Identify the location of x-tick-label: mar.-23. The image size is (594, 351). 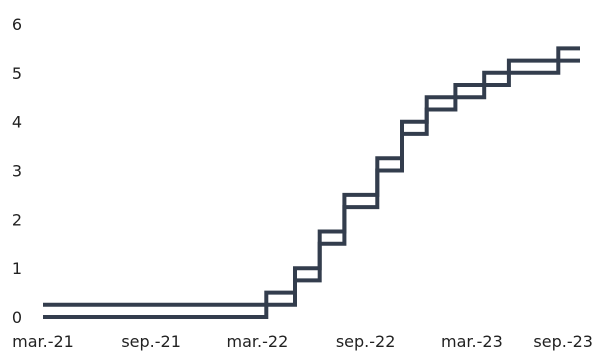
(472, 341).